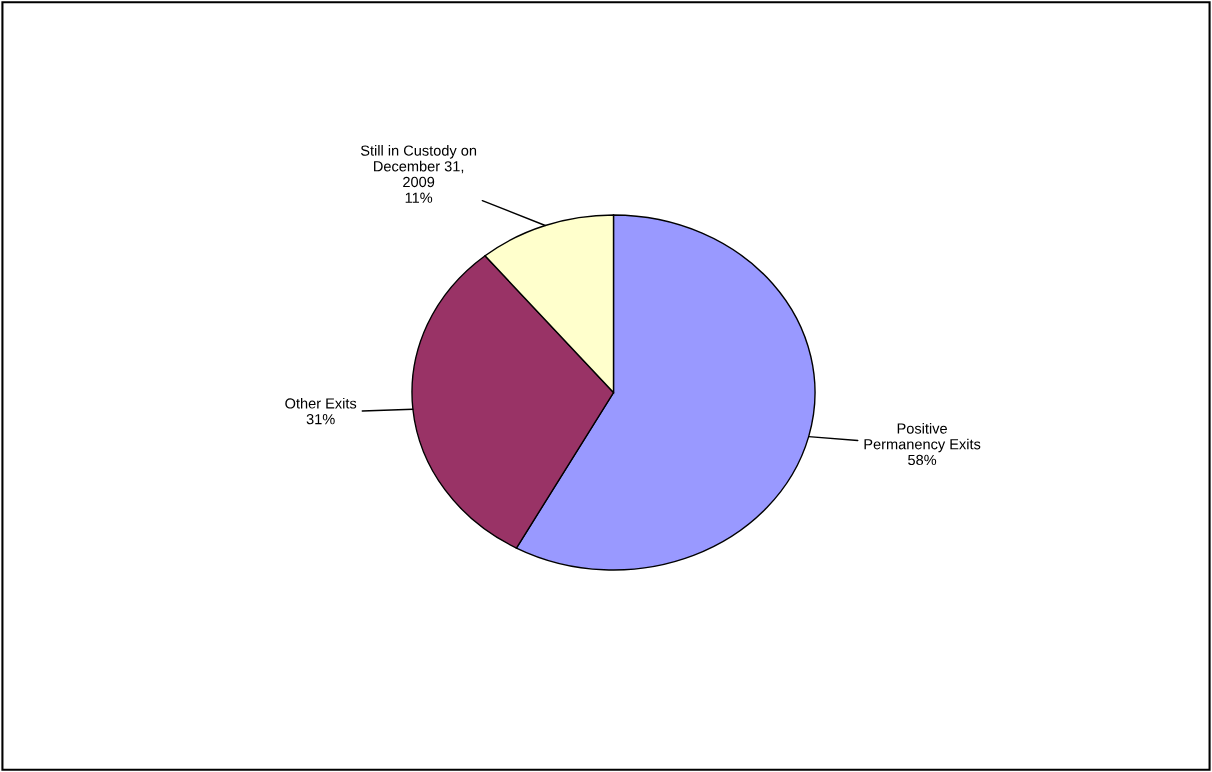 Image resolution: width=1212 pixels, height=772 pixels. What do you see at coordinates (419, 197) in the screenshot?
I see `data-label: 11%` at bounding box center [419, 197].